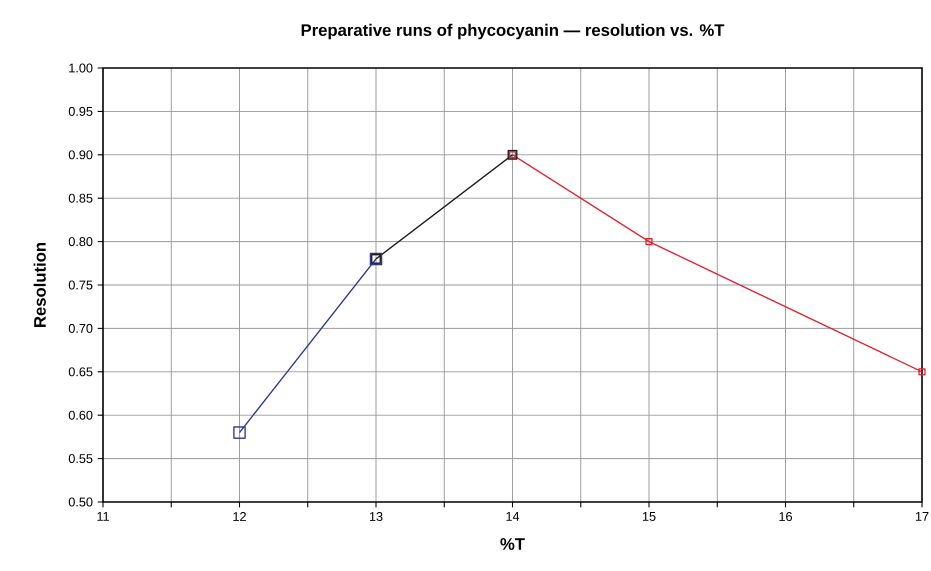  What do you see at coordinates (512, 544) in the screenshot?
I see `x-axis-title: %T` at bounding box center [512, 544].